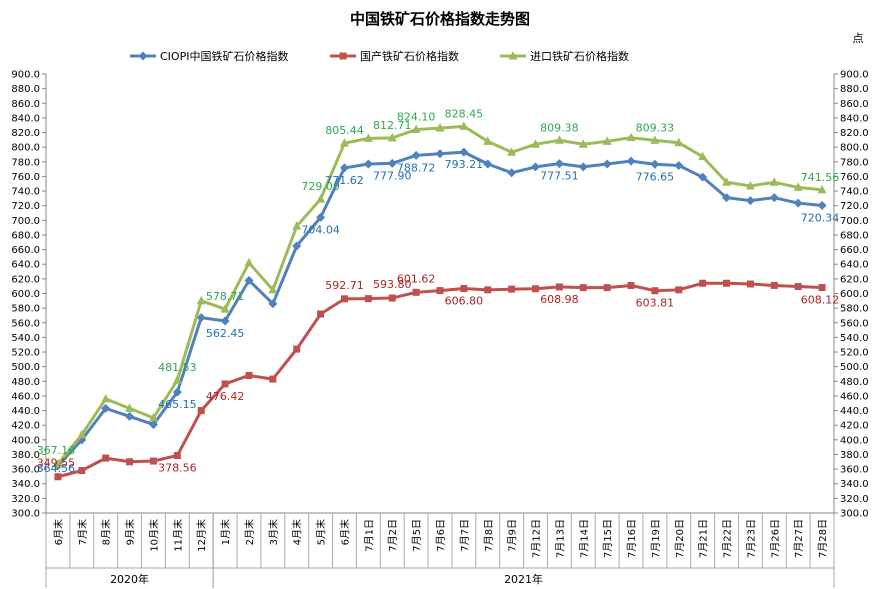 The height and width of the screenshot is (589, 881). What do you see at coordinates (416, 117) in the screenshot?
I see `data-label: 824.10` at bounding box center [416, 117].